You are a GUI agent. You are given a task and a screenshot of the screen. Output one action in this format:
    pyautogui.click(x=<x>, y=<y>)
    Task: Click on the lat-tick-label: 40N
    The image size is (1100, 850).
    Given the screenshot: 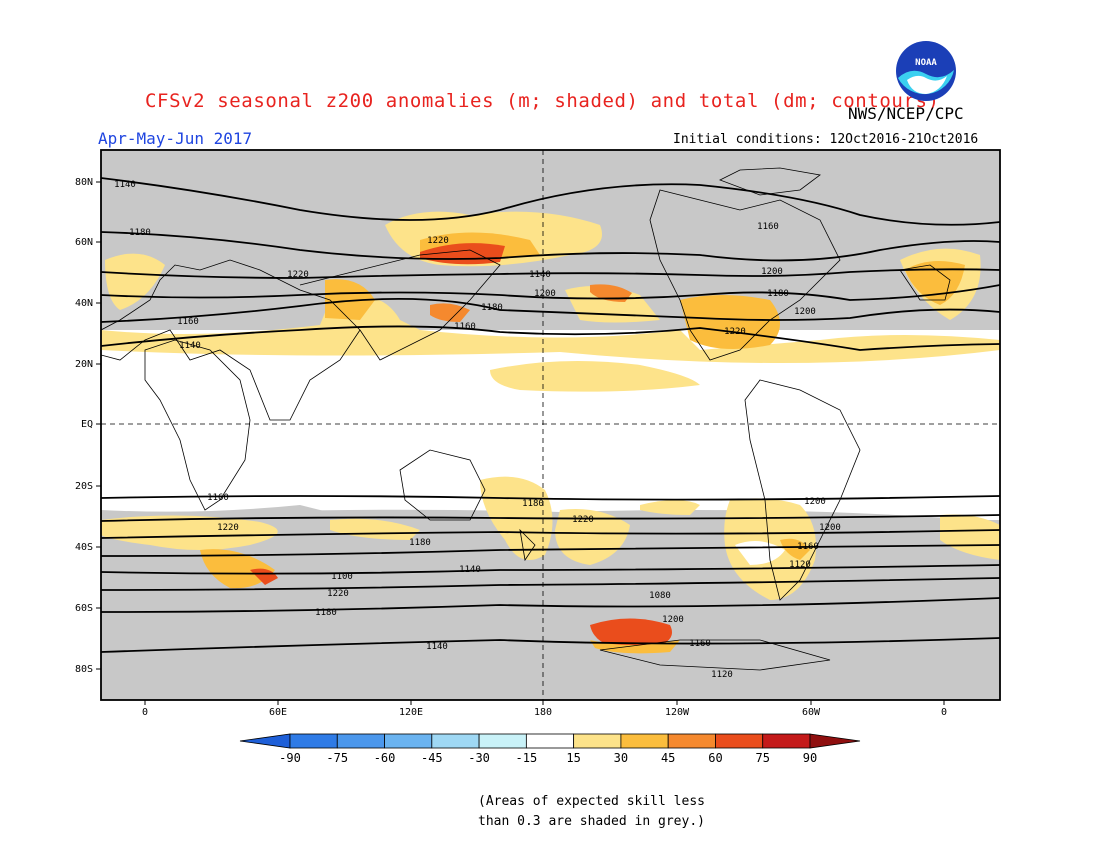 What is the action you would take?
    pyautogui.click(x=84, y=303)
    